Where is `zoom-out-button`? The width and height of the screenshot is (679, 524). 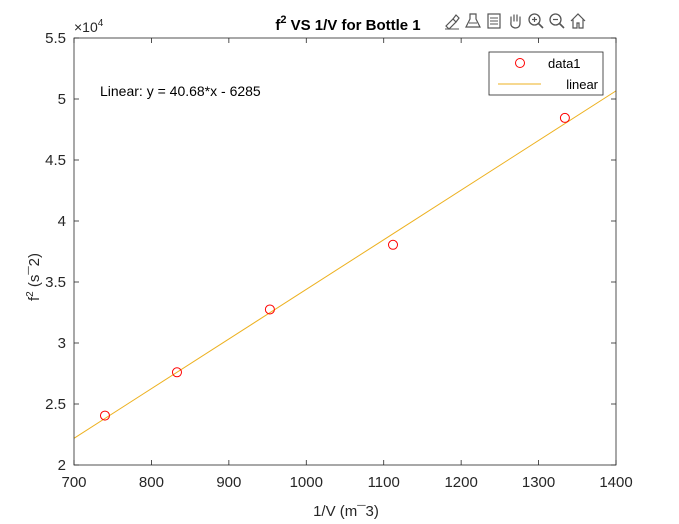
zoom-out-button is located at coordinates (556, 21).